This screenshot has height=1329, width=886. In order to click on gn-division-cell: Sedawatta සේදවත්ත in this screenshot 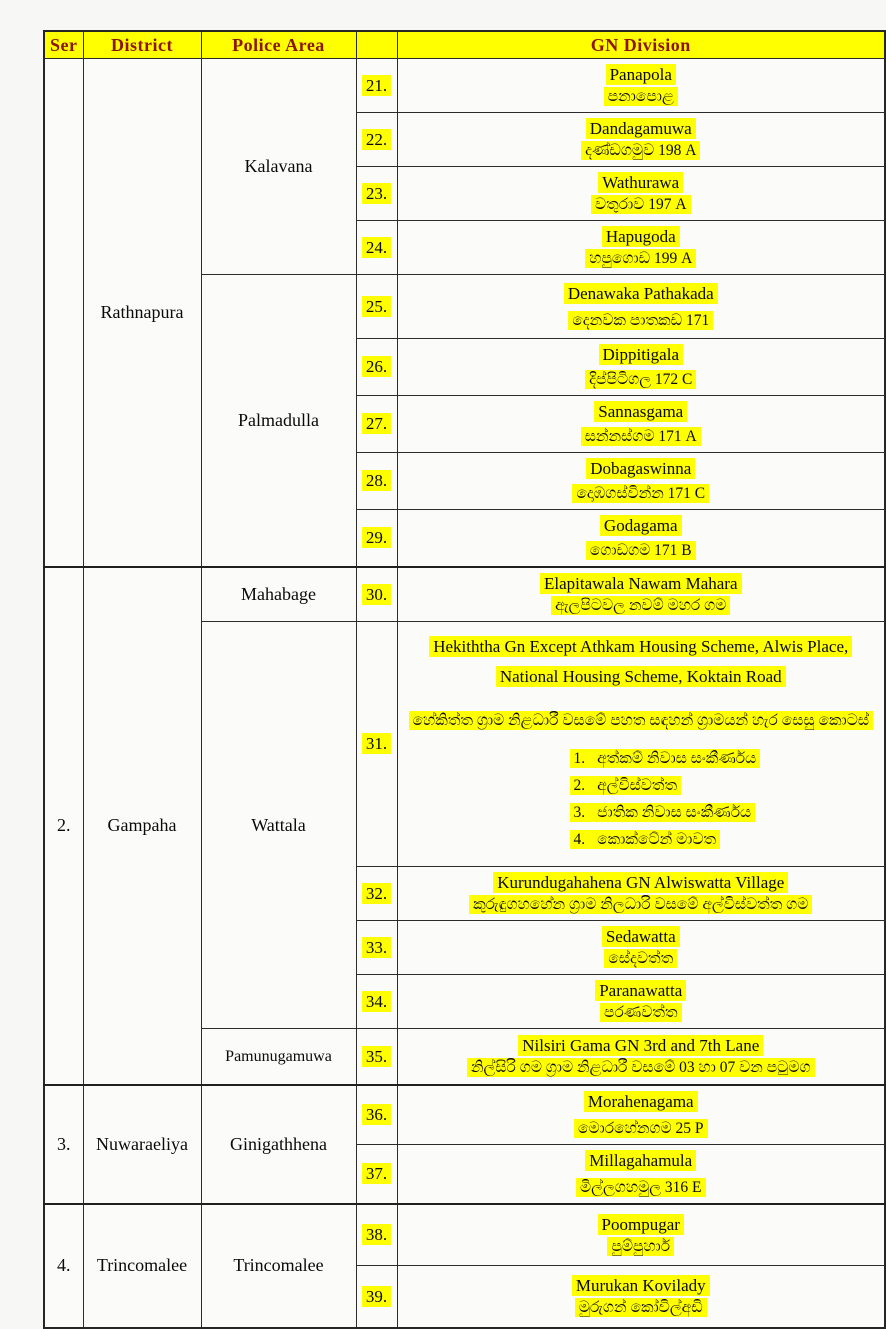, I will do `click(641, 948)`.